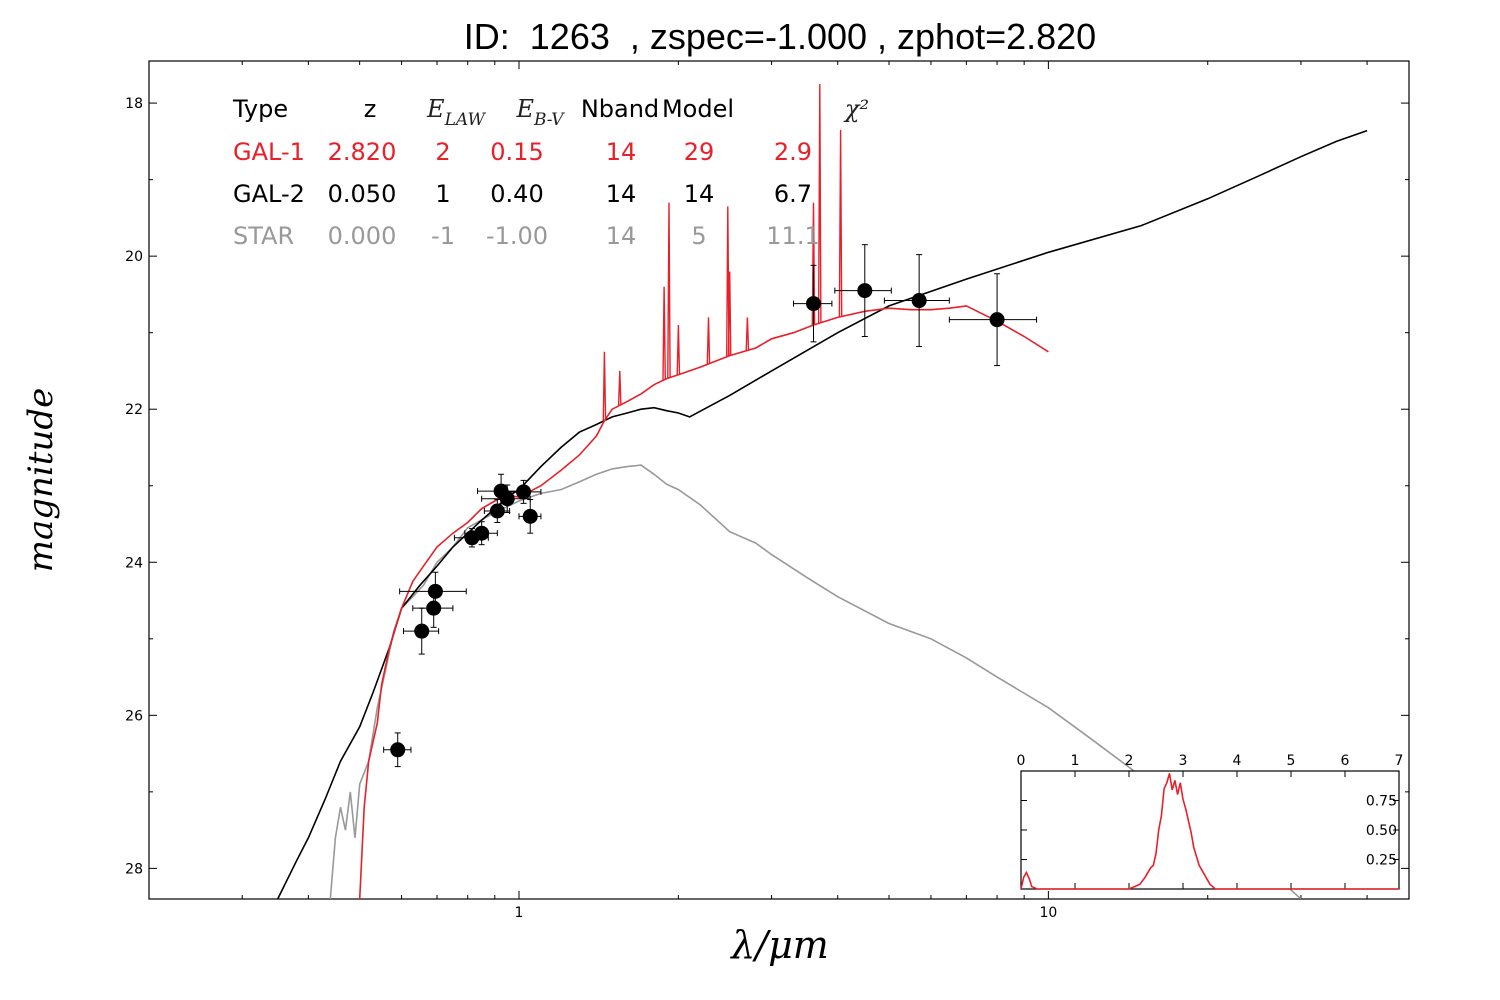  I want to click on inset-x-tick-label: 0, so click(1021, 761).